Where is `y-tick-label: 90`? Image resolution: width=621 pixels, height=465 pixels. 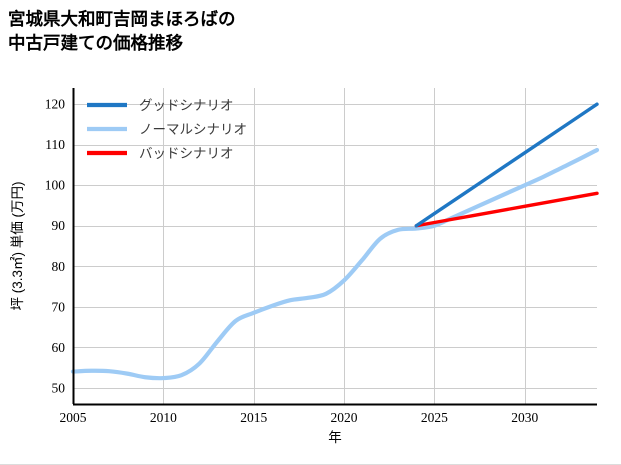
y-tick-label: 90 is located at coordinates (59, 225).